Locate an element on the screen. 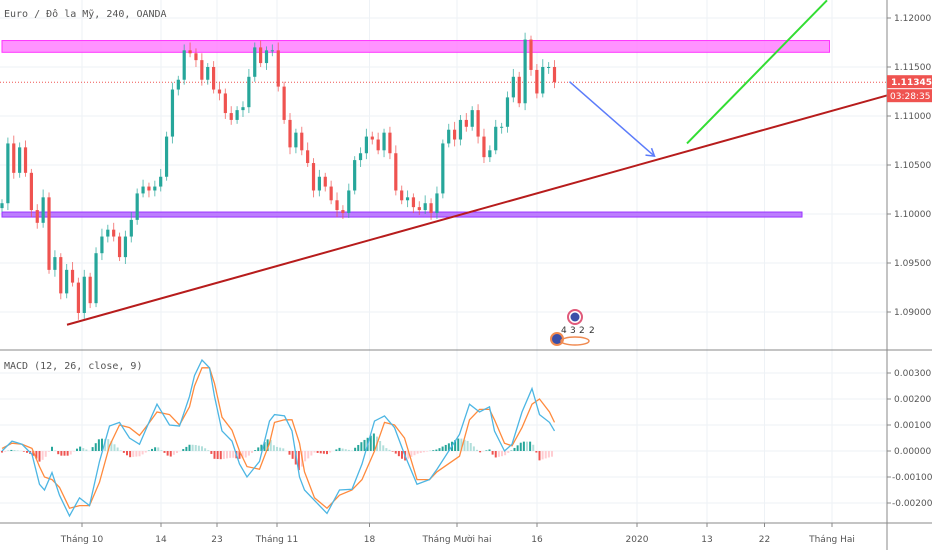  eu-flag-icon is located at coordinates (575, 317).